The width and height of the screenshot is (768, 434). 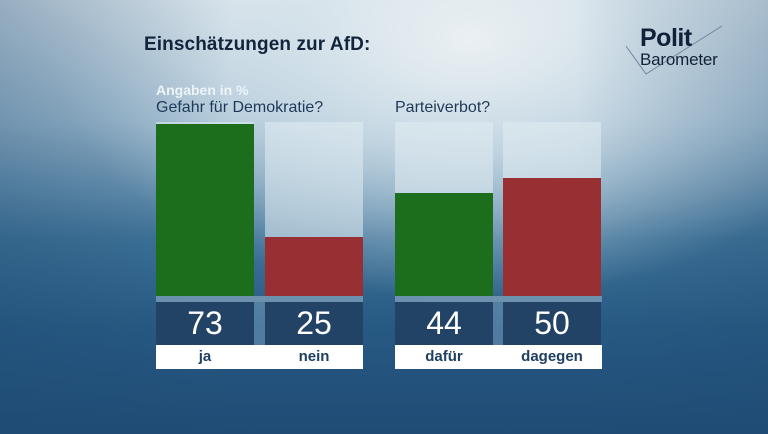 What do you see at coordinates (666, 38) in the screenshot?
I see `logo-line1: Polit` at bounding box center [666, 38].